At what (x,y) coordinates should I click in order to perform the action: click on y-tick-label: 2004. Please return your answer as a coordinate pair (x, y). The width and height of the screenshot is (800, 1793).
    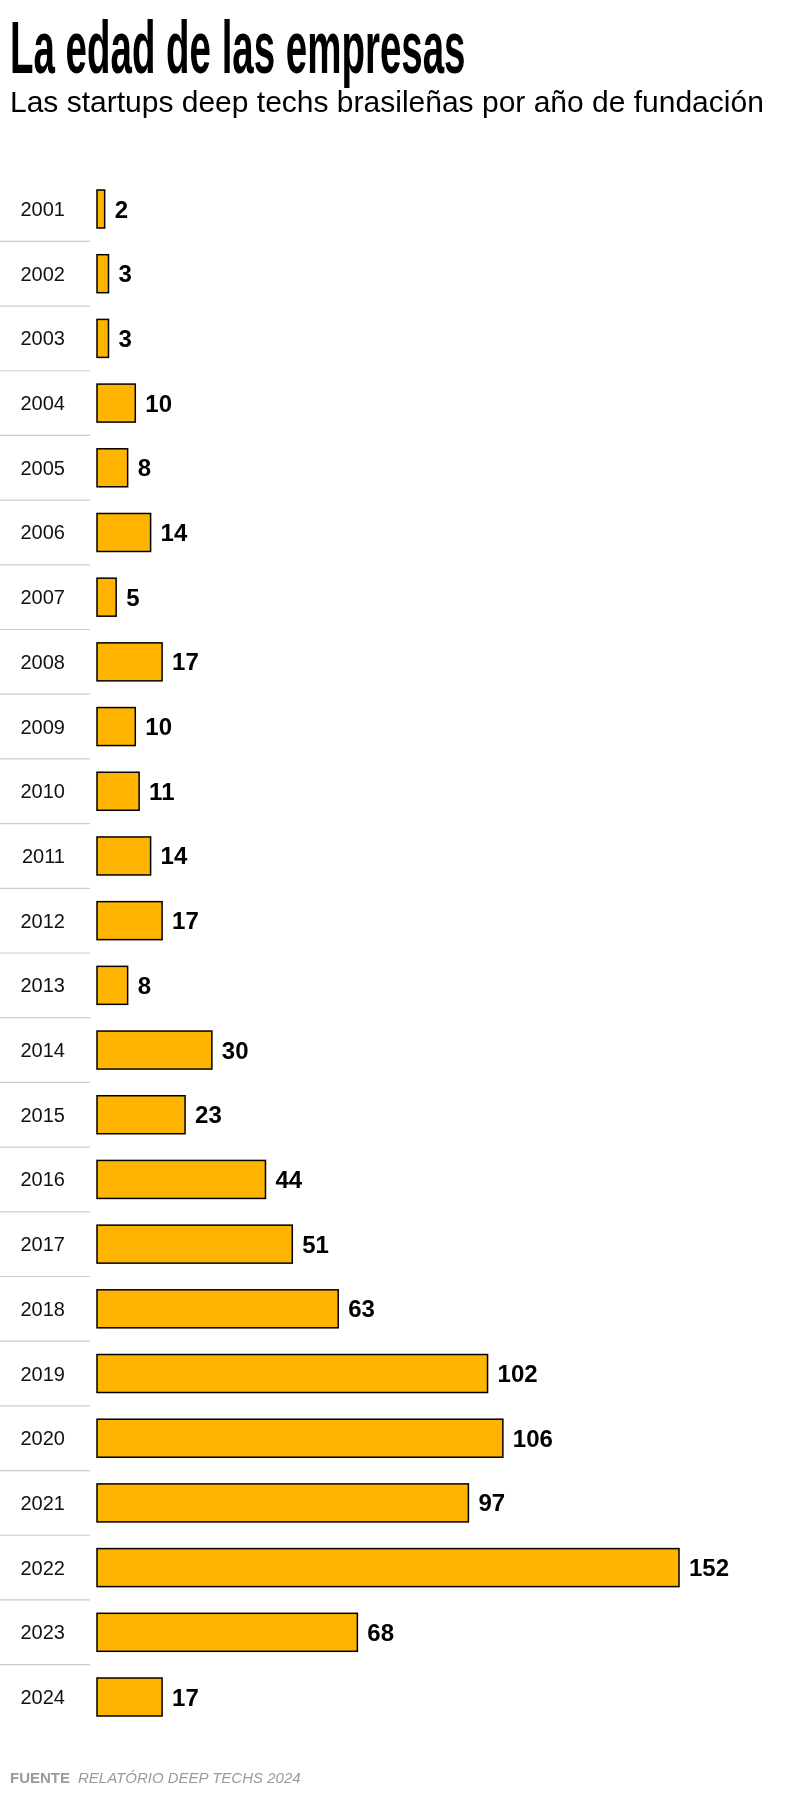
    Looking at the image, I should click on (42, 403).